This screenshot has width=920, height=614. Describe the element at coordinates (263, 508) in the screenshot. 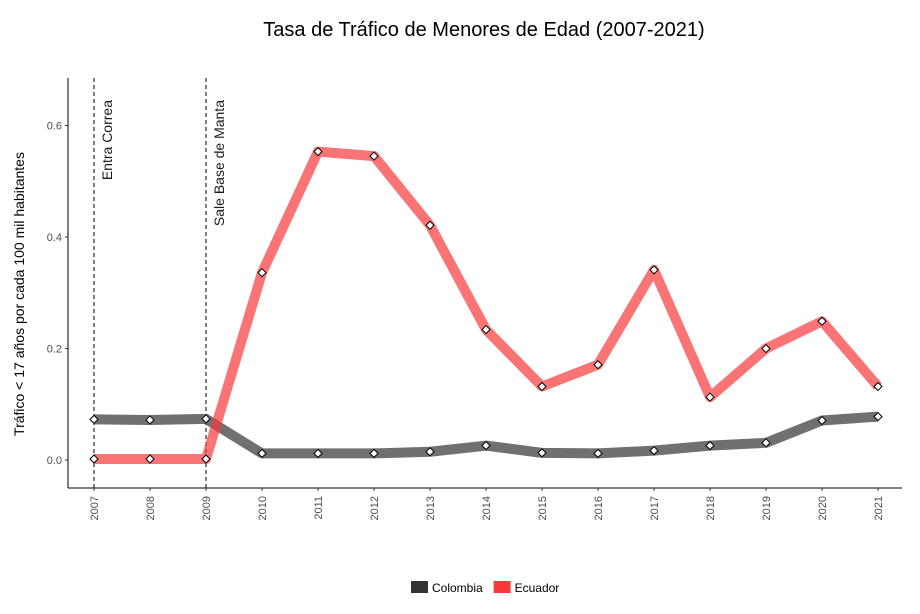

I see `x-tick-label: 2010` at that location.